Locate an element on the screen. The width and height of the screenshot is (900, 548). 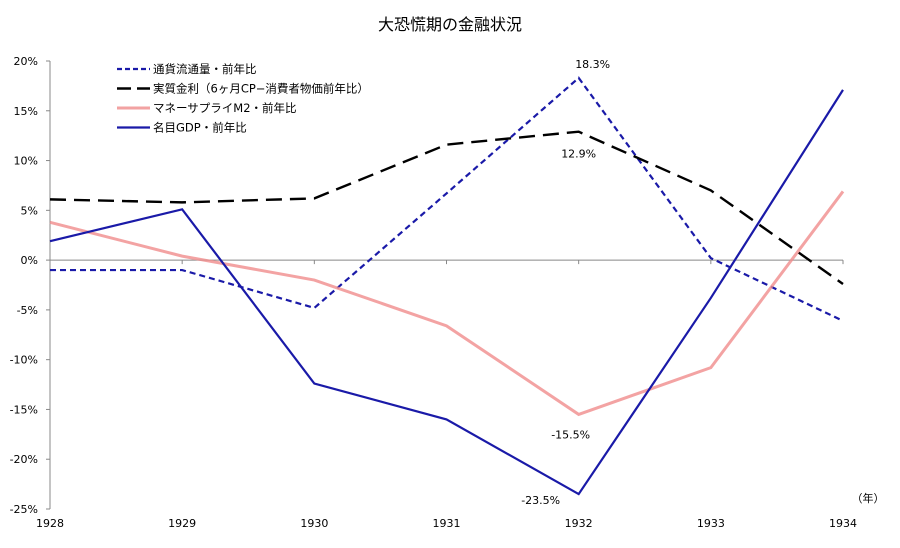
data-label: 12.9% is located at coordinates (578, 154).